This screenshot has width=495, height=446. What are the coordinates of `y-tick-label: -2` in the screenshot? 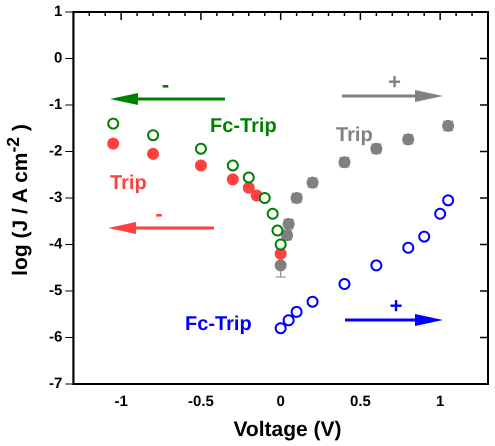 It's located at (55, 151).